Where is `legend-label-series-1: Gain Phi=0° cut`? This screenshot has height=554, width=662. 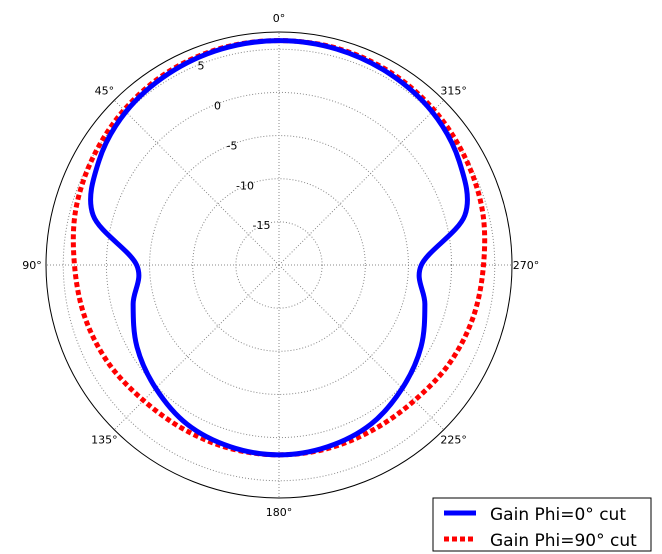 legend-label-series-1: Gain Phi=0° cut is located at coordinates (558, 515).